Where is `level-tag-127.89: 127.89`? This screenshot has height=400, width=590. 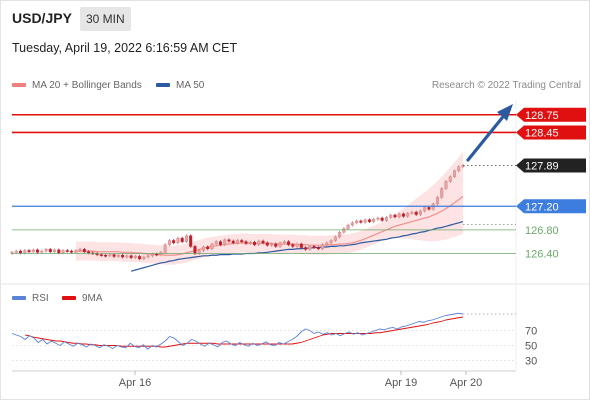 level-tag-127.89: 127.89 is located at coordinates (551, 165).